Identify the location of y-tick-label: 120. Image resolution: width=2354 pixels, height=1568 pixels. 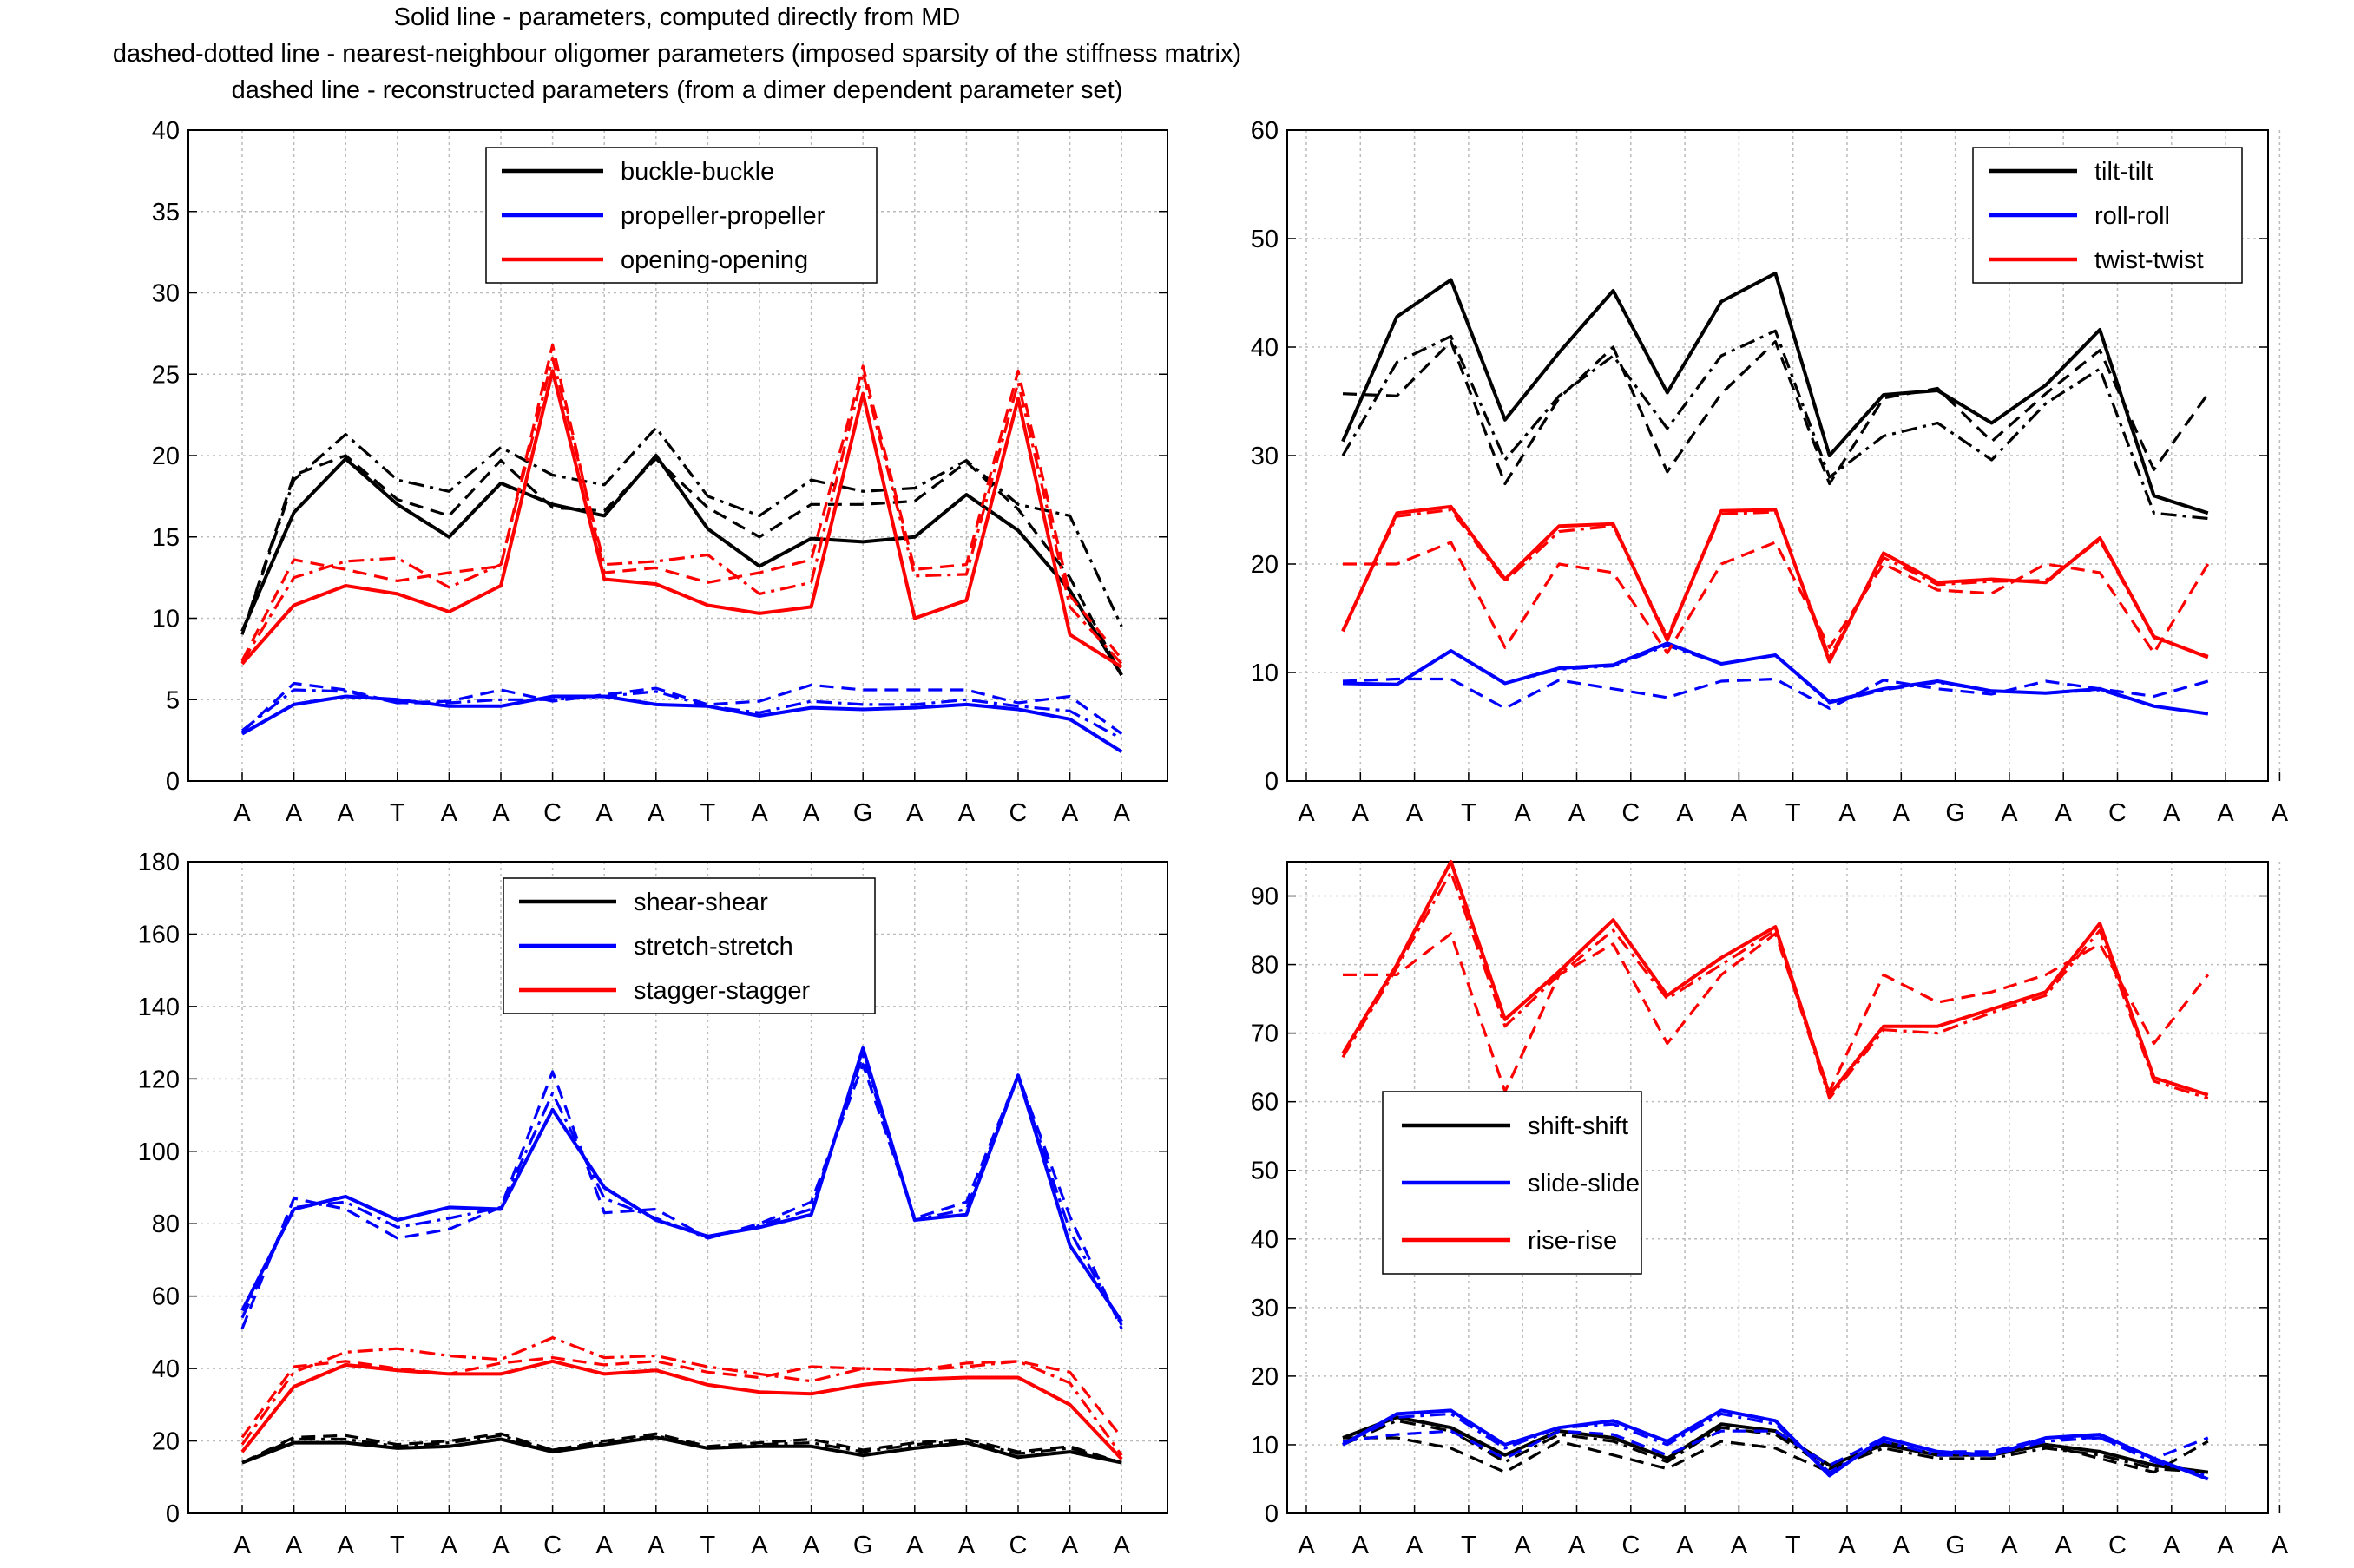
(159, 1079).